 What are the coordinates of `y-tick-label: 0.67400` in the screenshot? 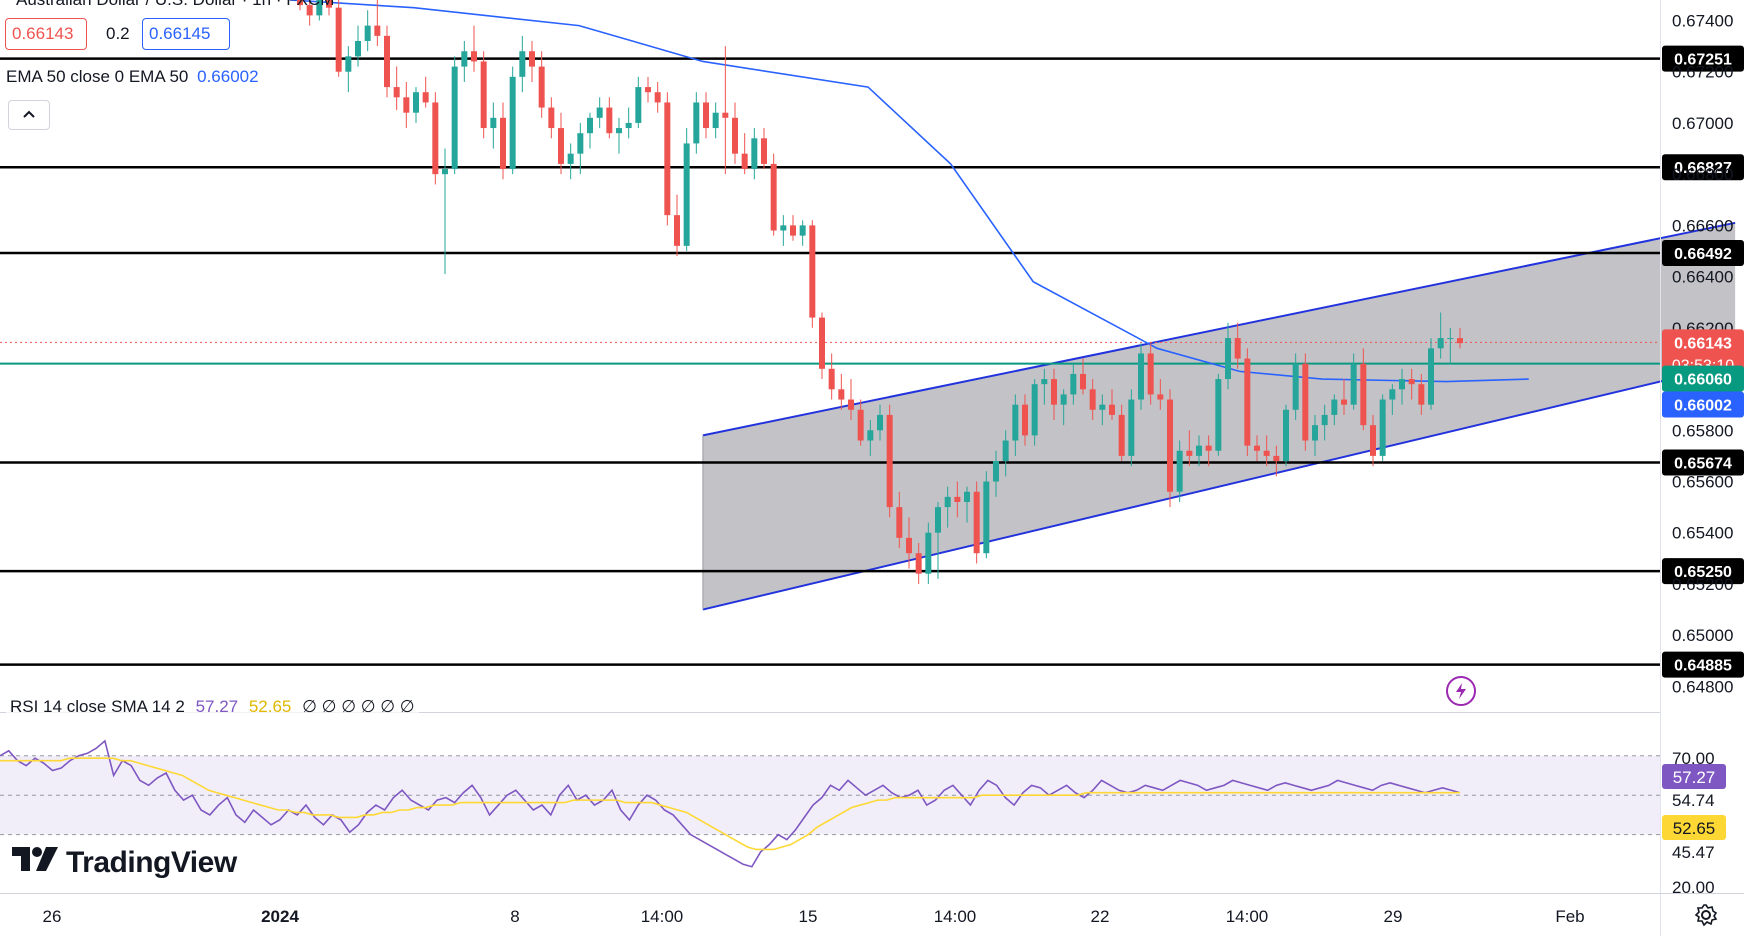 It's located at (1702, 20).